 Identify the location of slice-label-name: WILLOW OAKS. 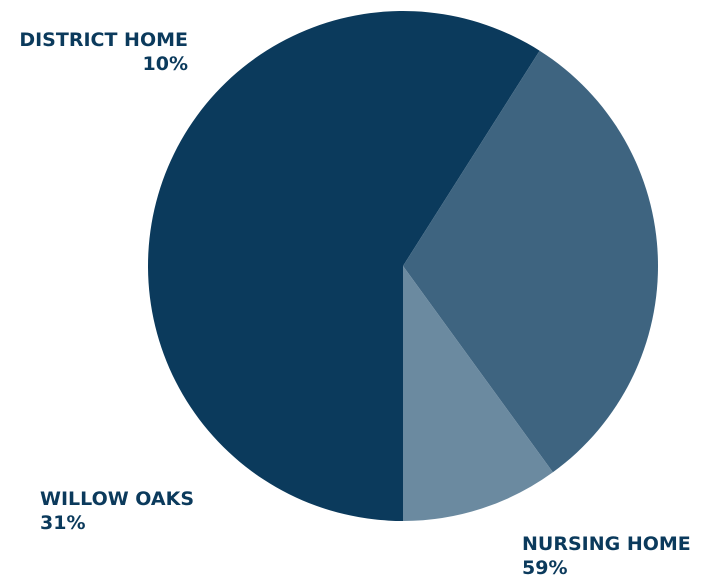
(117, 499).